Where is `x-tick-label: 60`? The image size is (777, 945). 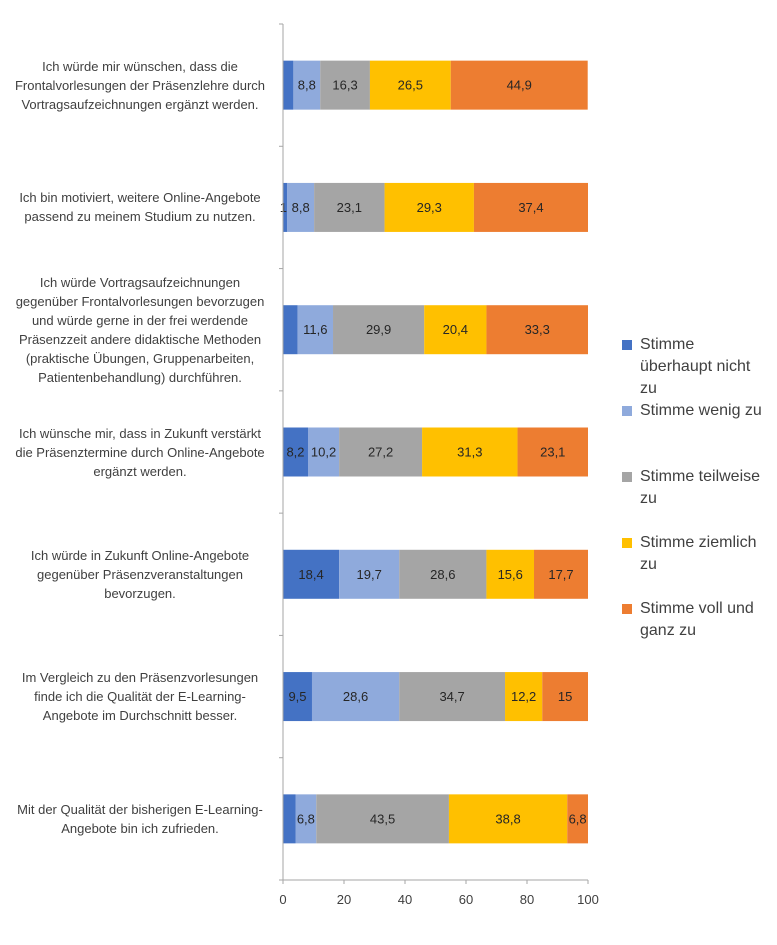 x-tick-label: 60 is located at coordinates (466, 899).